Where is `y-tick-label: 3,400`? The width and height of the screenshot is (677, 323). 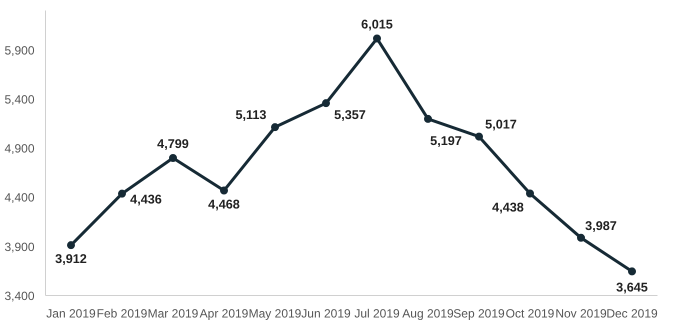 y-tick-label: 3,400 is located at coordinates (19, 296).